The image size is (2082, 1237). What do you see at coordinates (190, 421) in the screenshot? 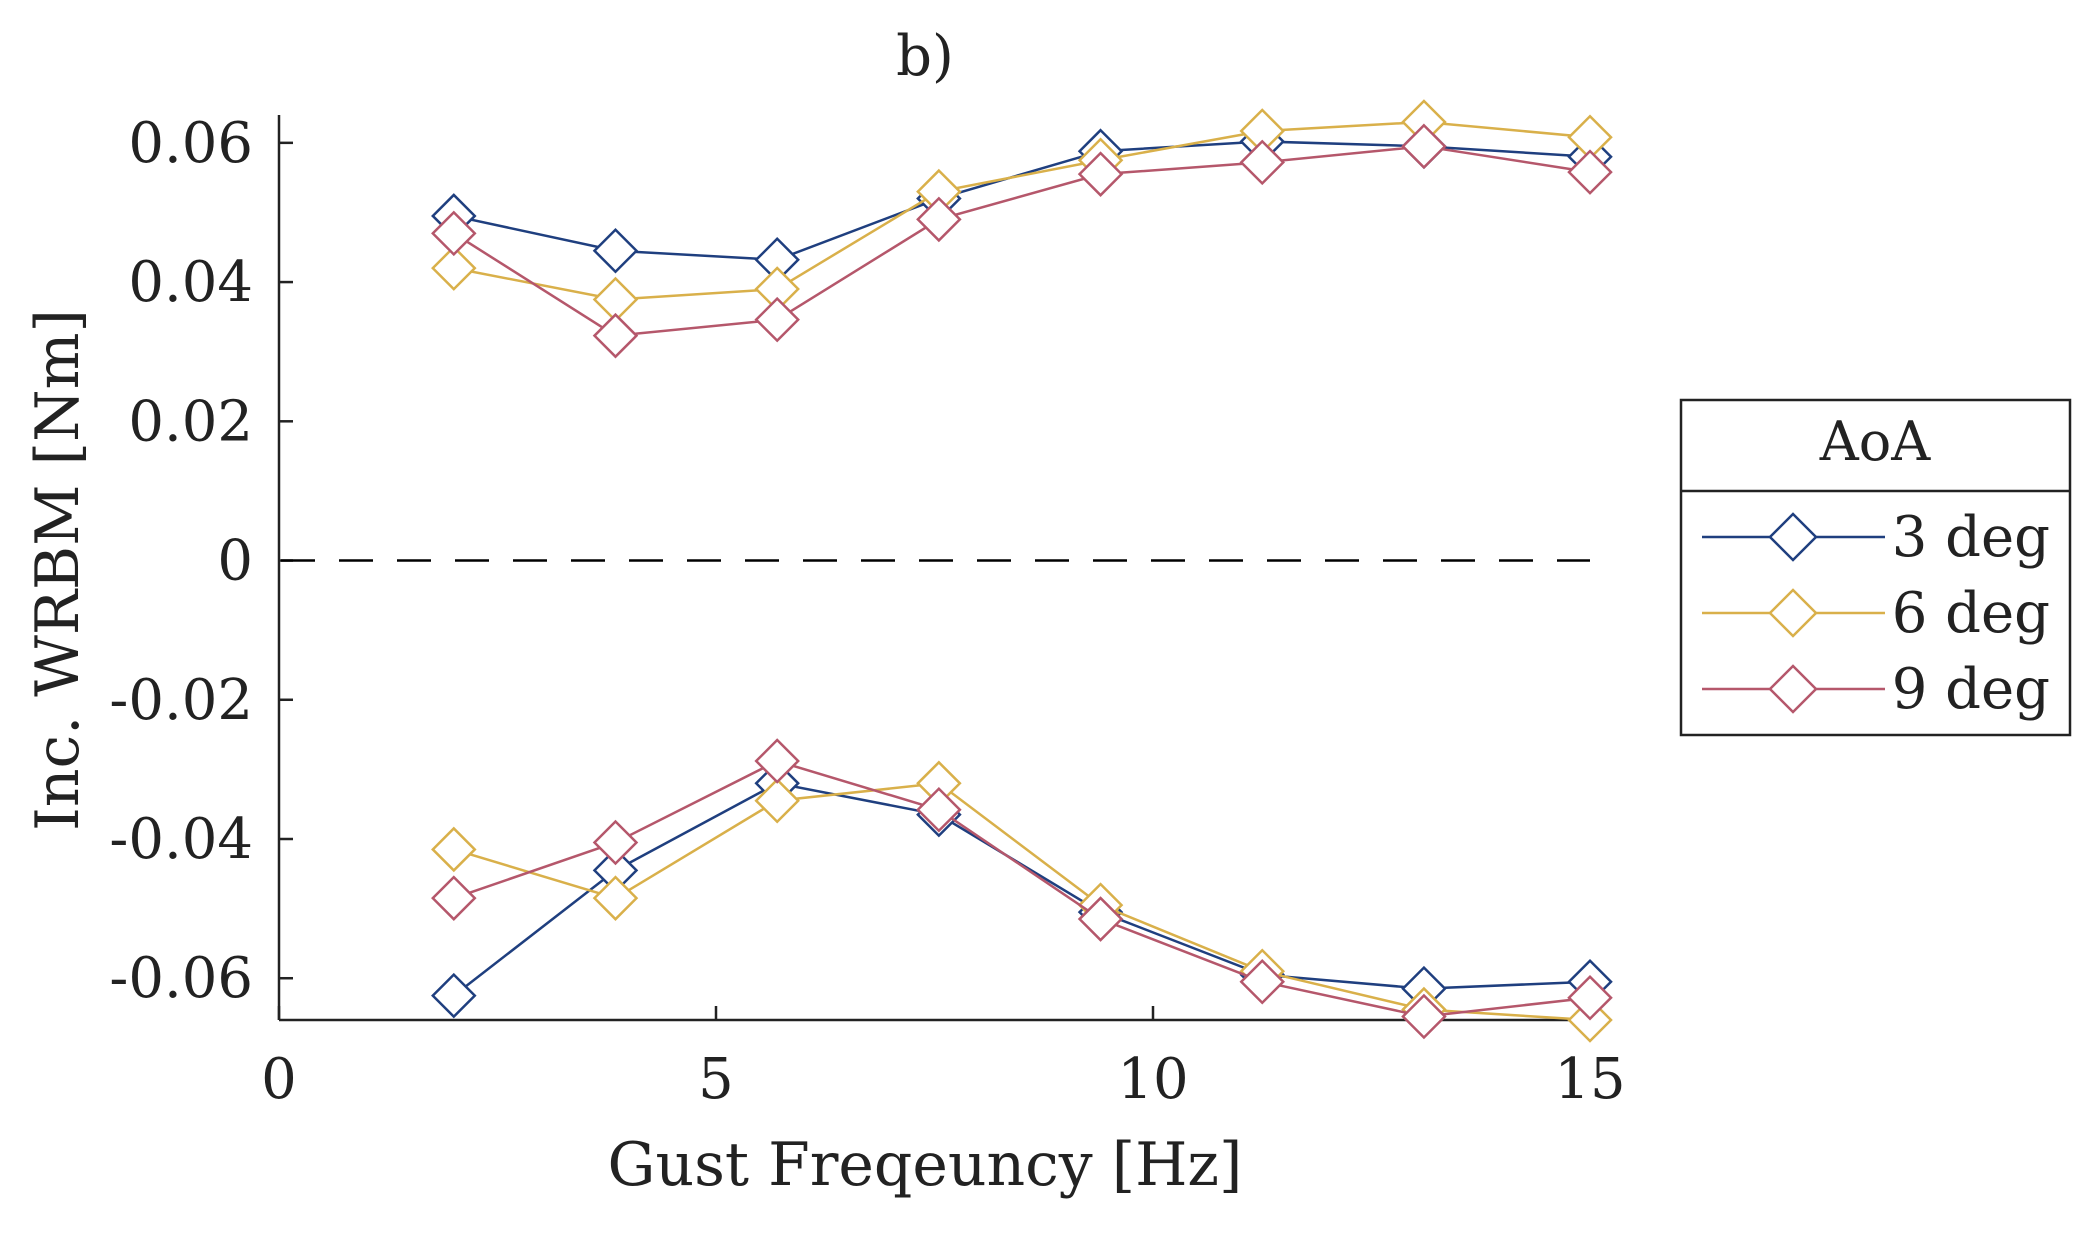
I see `y-tick-label: 0.02` at bounding box center [190, 421].